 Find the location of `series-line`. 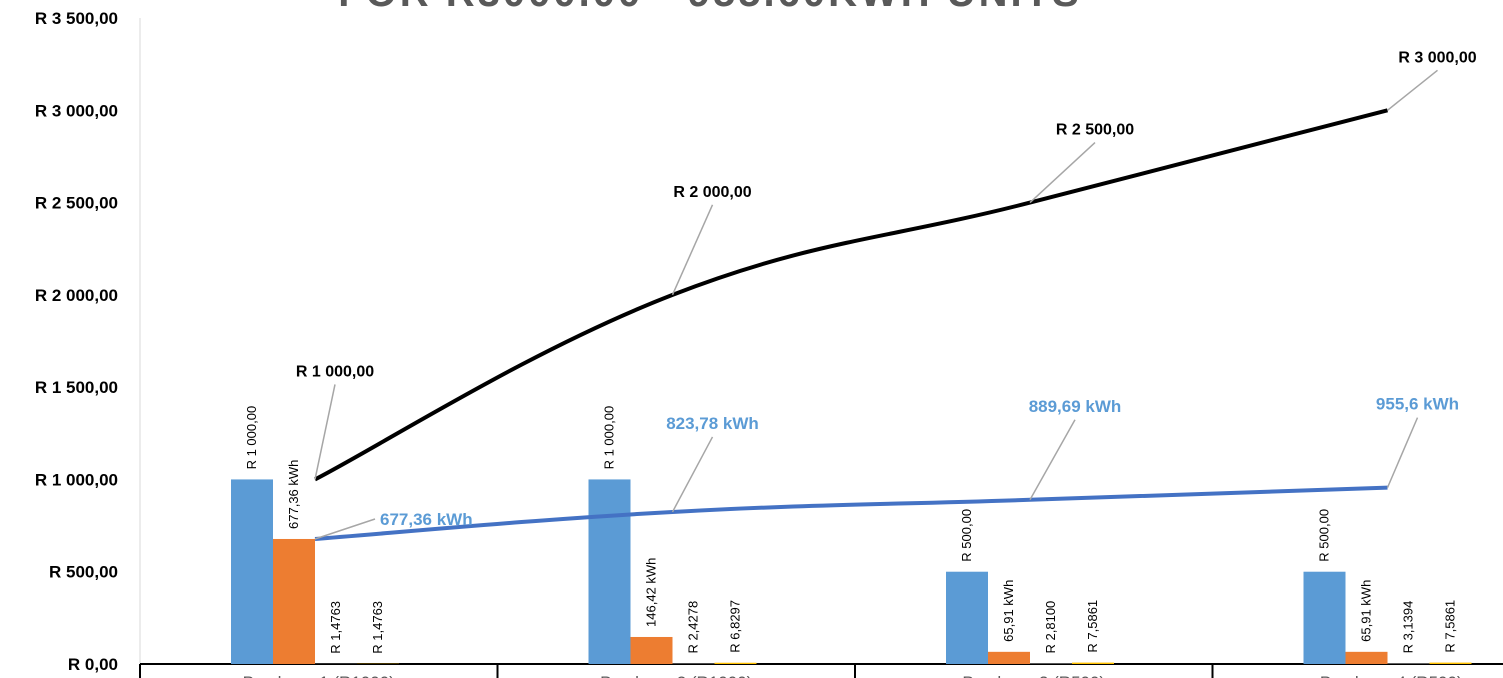

series-line is located at coordinates (851, 513).